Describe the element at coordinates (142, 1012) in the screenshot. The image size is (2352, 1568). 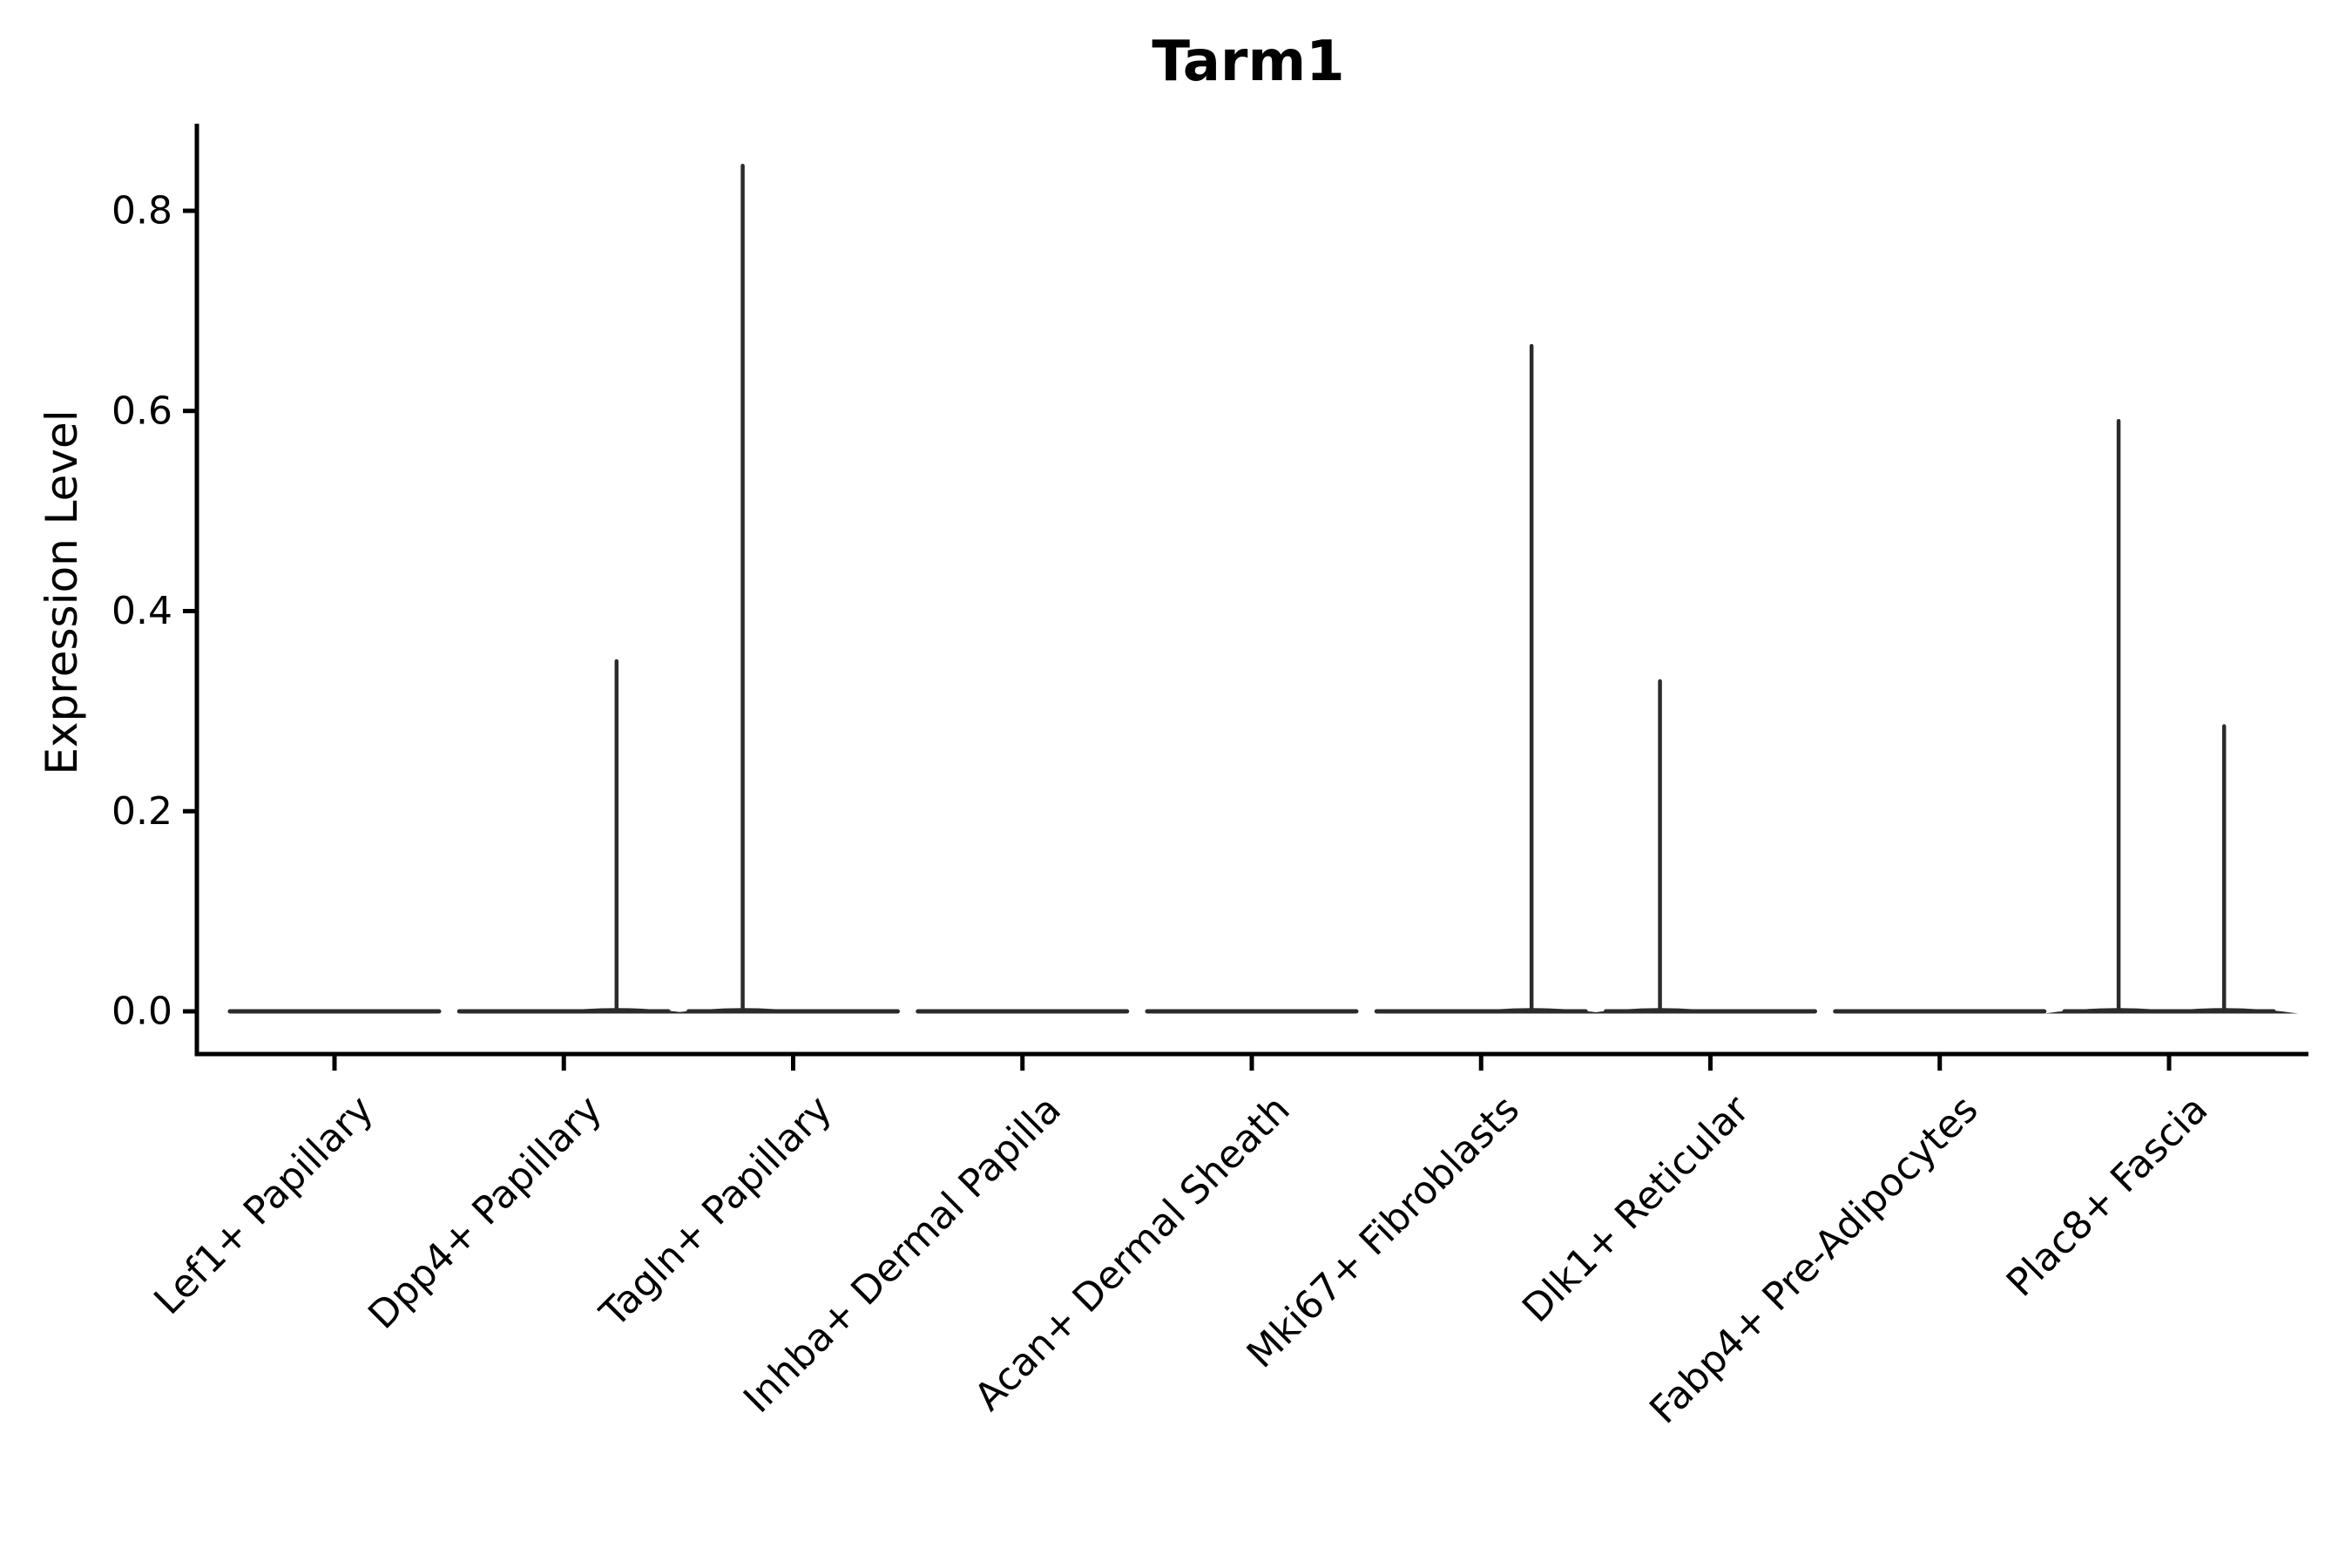
I see `y-tick-label: 0.0` at that location.